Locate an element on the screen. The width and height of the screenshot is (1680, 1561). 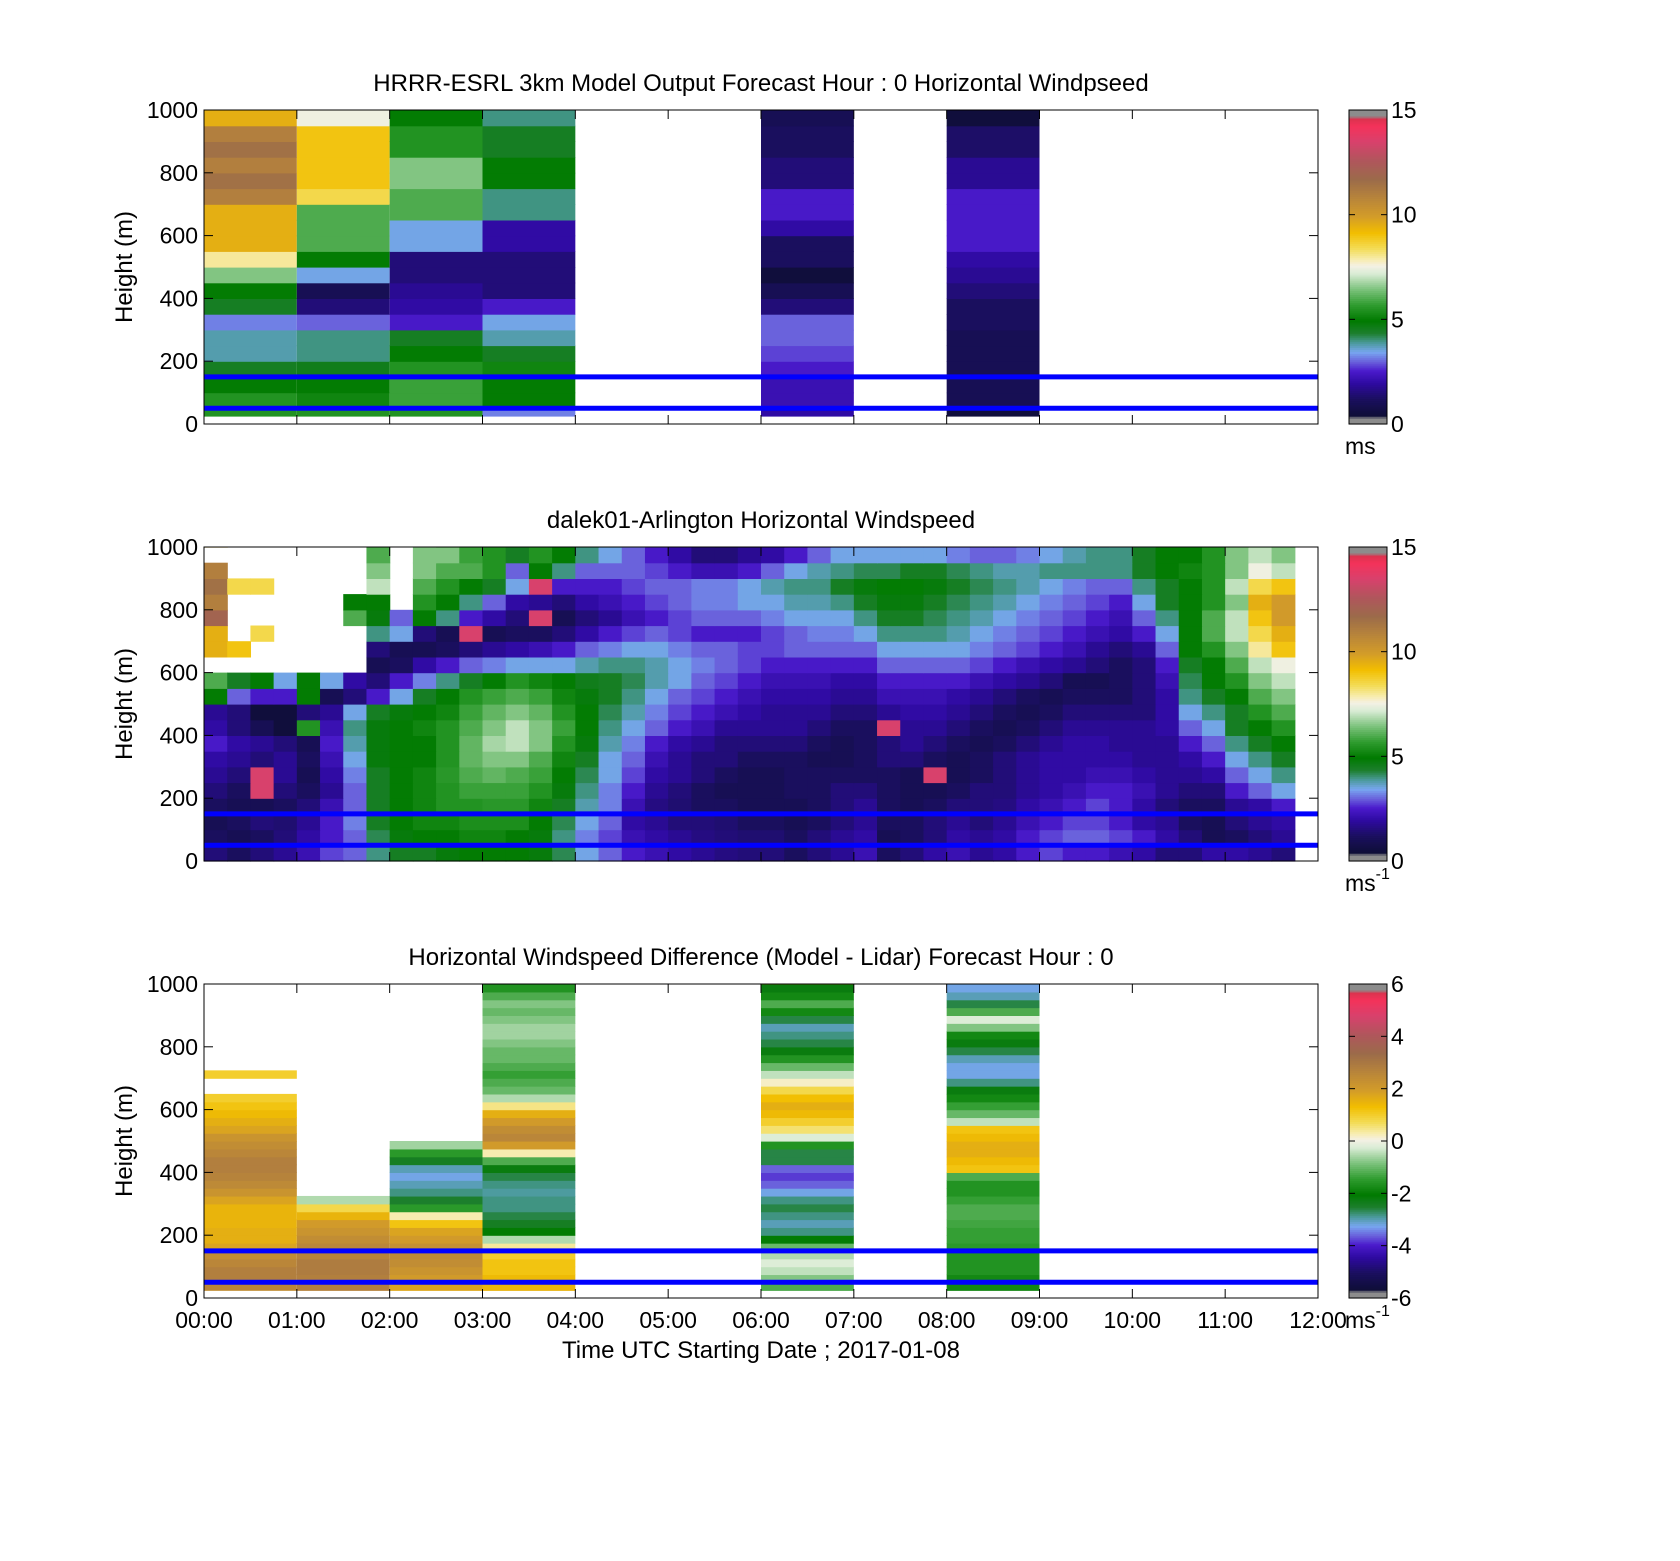
y-tick-label: 200 is located at coordinates (179, 1235).